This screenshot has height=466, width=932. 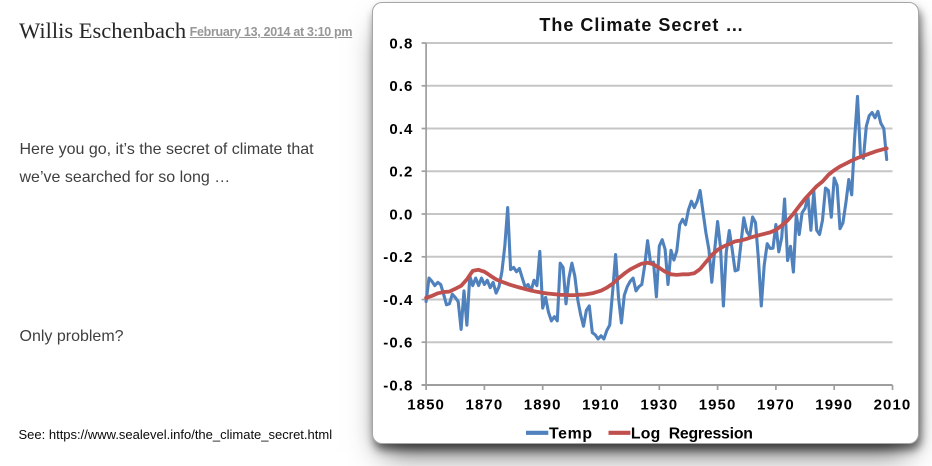 What do you see at coordinates (401, 43) in the screenshot?
I see `svg-text: 0.8` at bounding box center [401, 43].